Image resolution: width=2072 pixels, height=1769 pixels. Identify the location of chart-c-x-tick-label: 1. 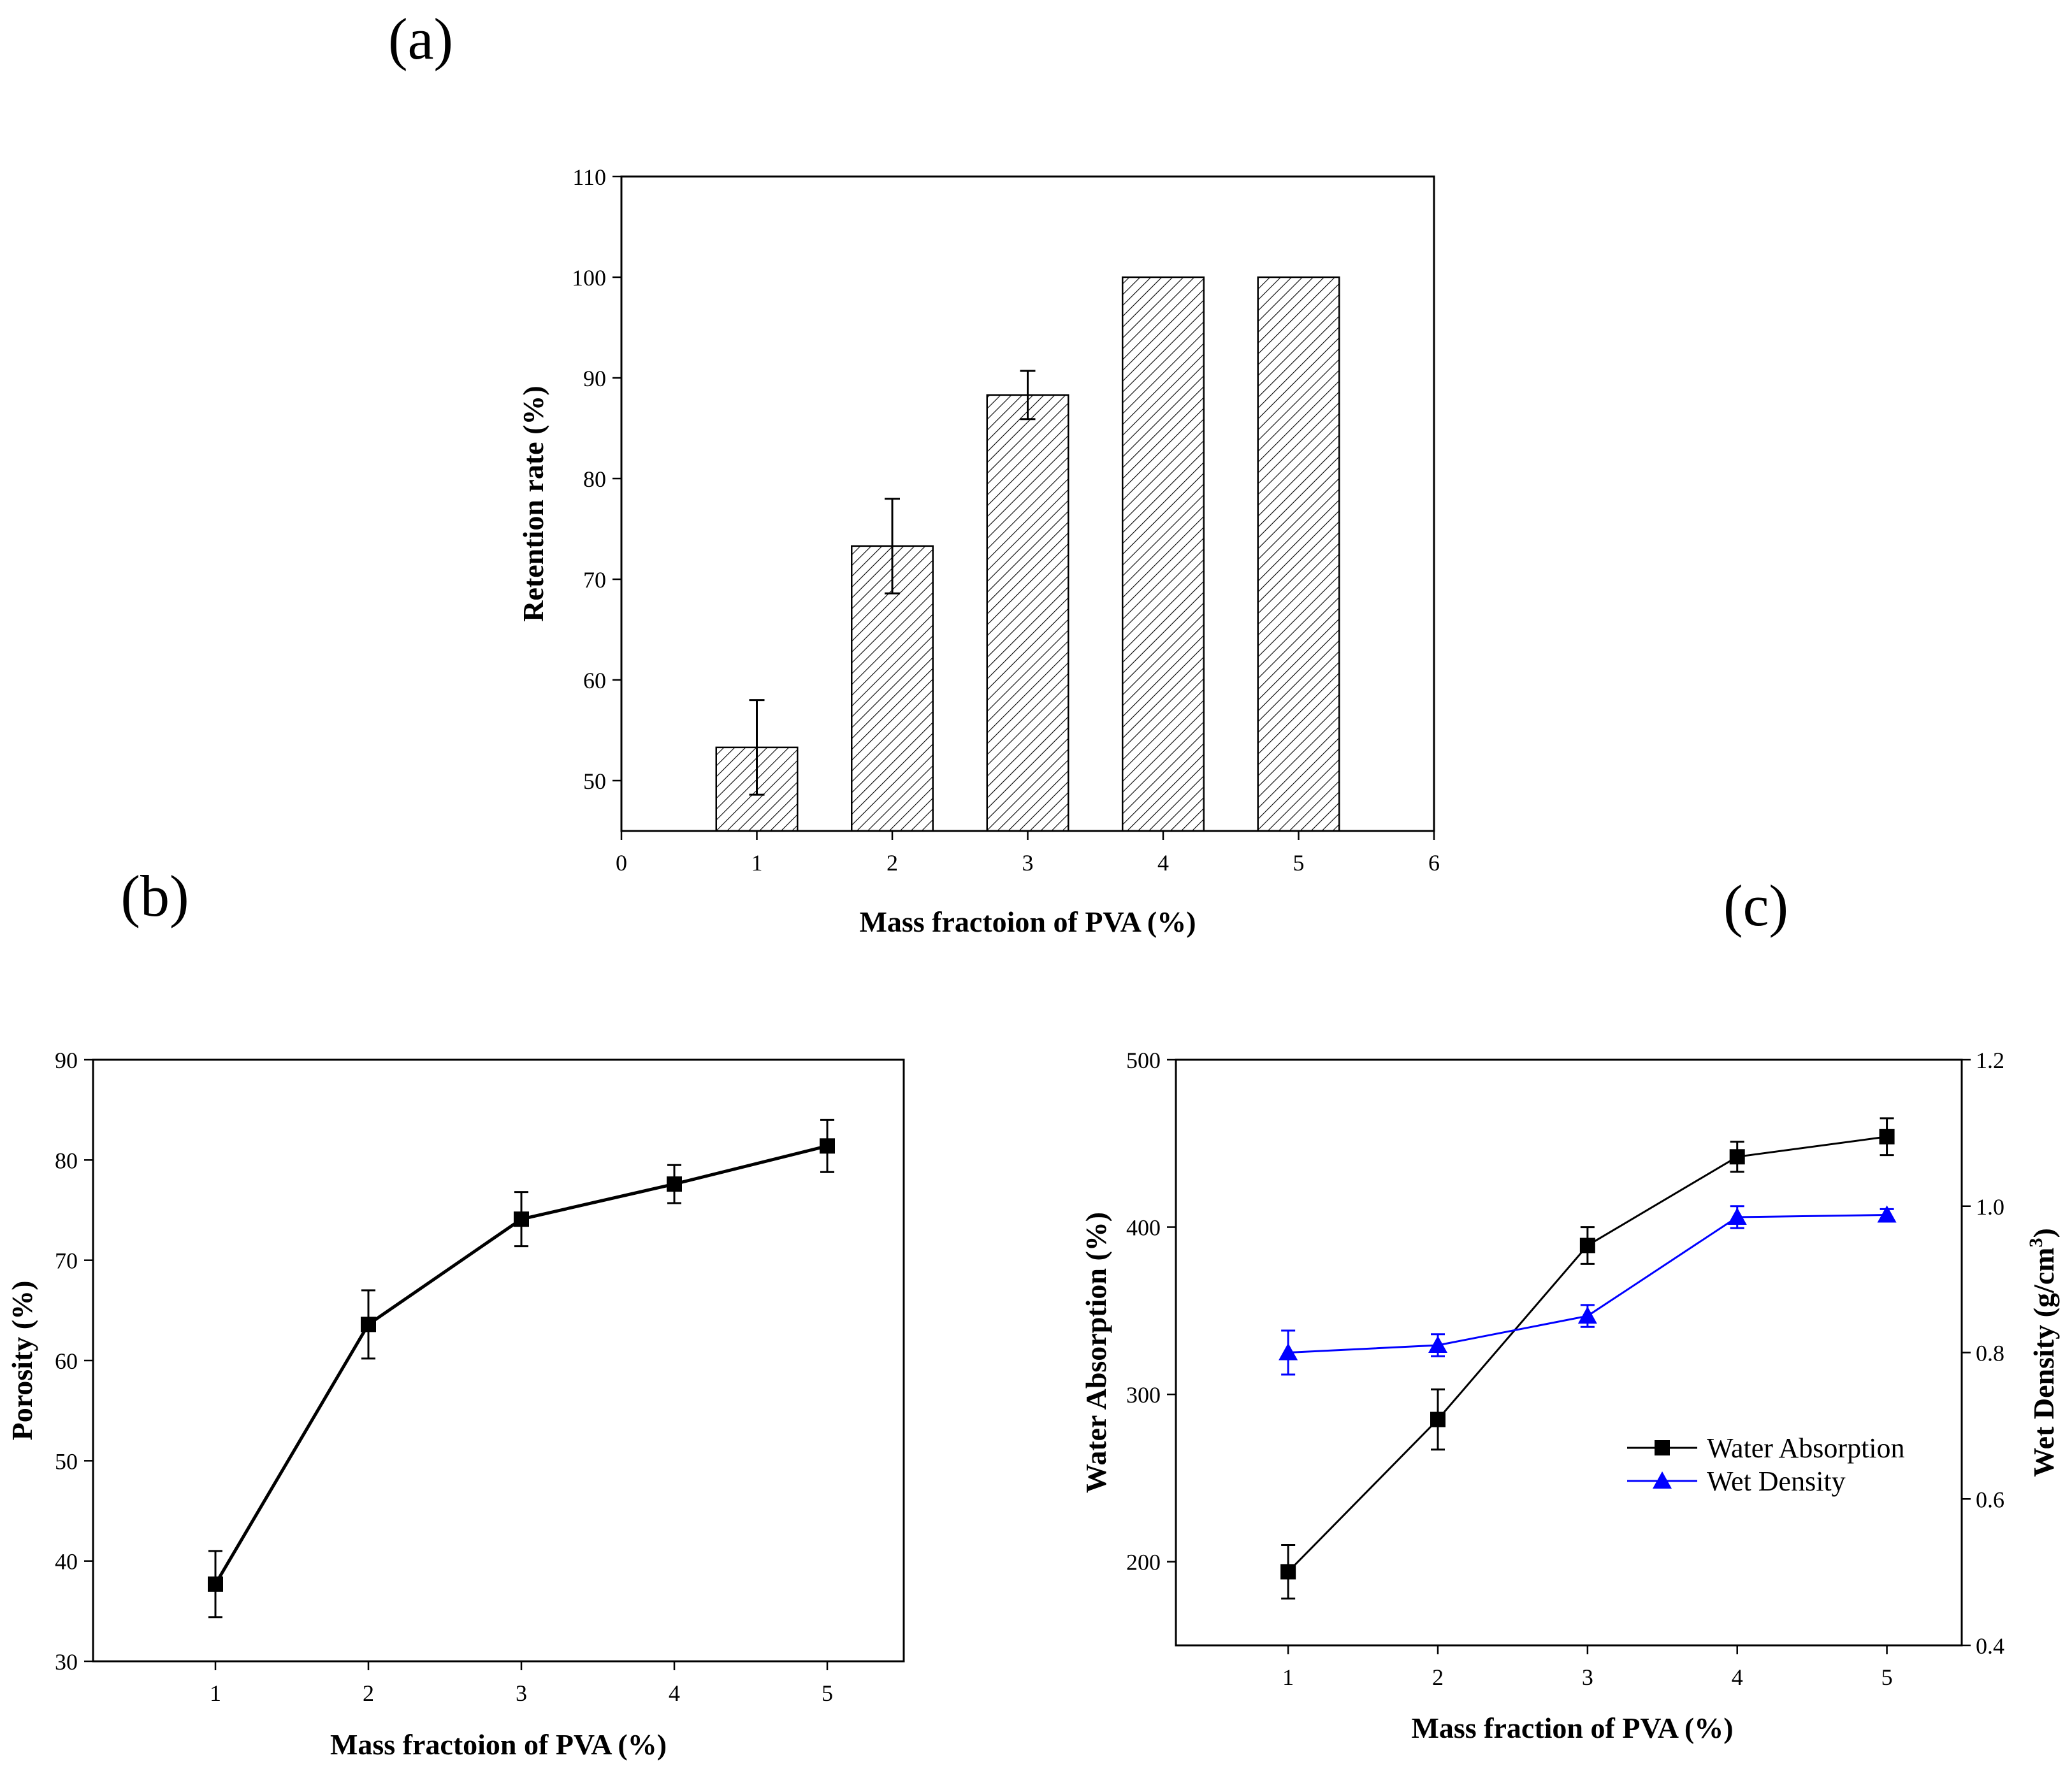
(1288, 1677).